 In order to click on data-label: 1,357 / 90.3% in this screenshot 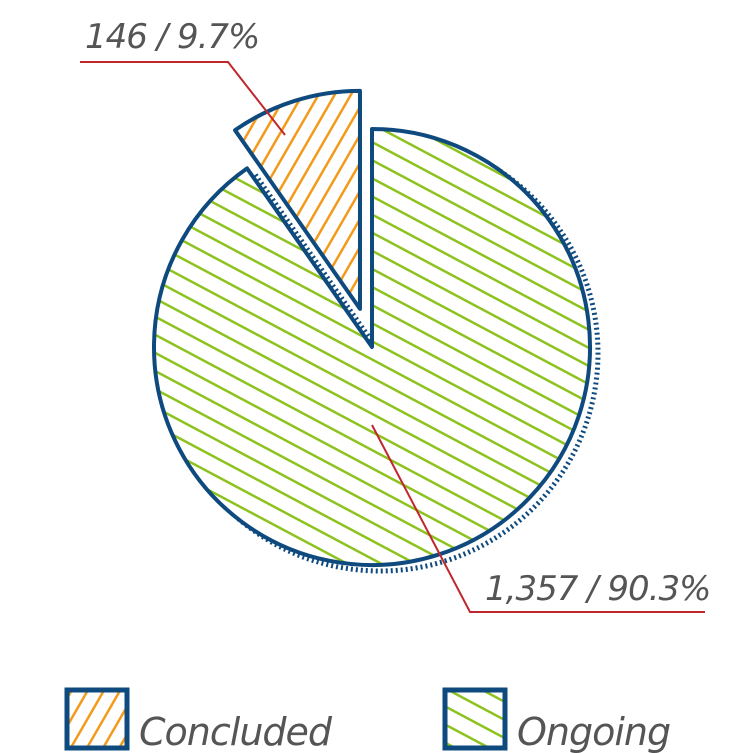, I will do `click(597, 589)`.